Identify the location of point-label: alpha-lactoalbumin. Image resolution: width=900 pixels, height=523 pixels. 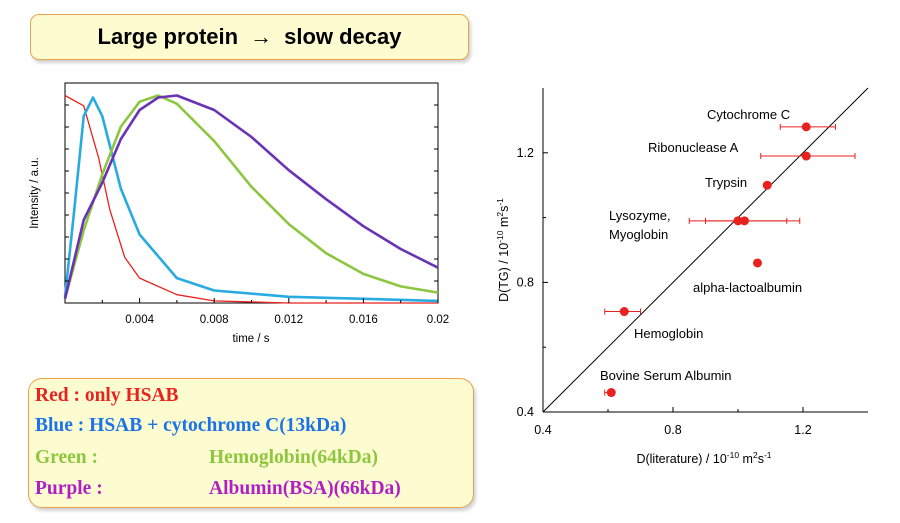
(747, 287).